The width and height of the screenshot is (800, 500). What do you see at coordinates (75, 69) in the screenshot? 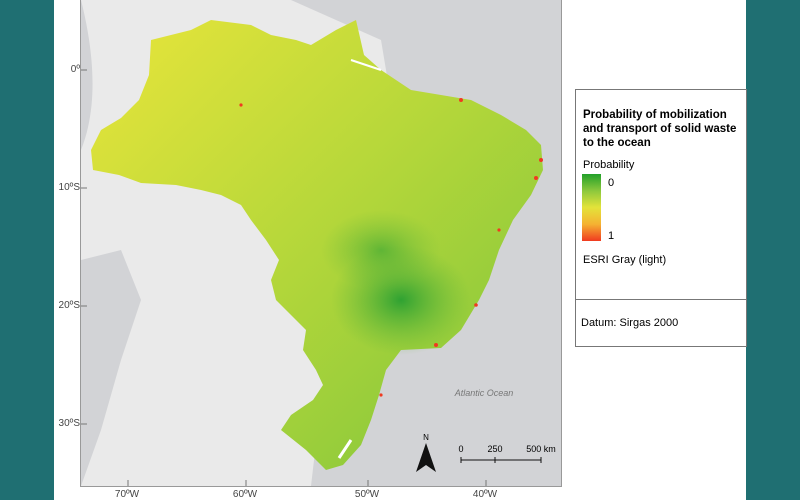
I see `lat-tick-0: 0º` at bounding box center [75, 69].